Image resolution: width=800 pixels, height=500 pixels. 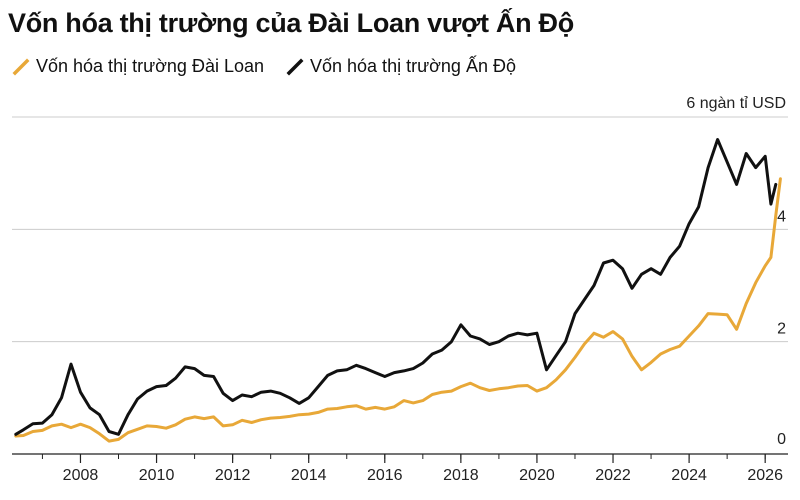 I want to click on legend-label-india: Vốn hóa thị trường Ấn Độ, so click(x=413, y=66).